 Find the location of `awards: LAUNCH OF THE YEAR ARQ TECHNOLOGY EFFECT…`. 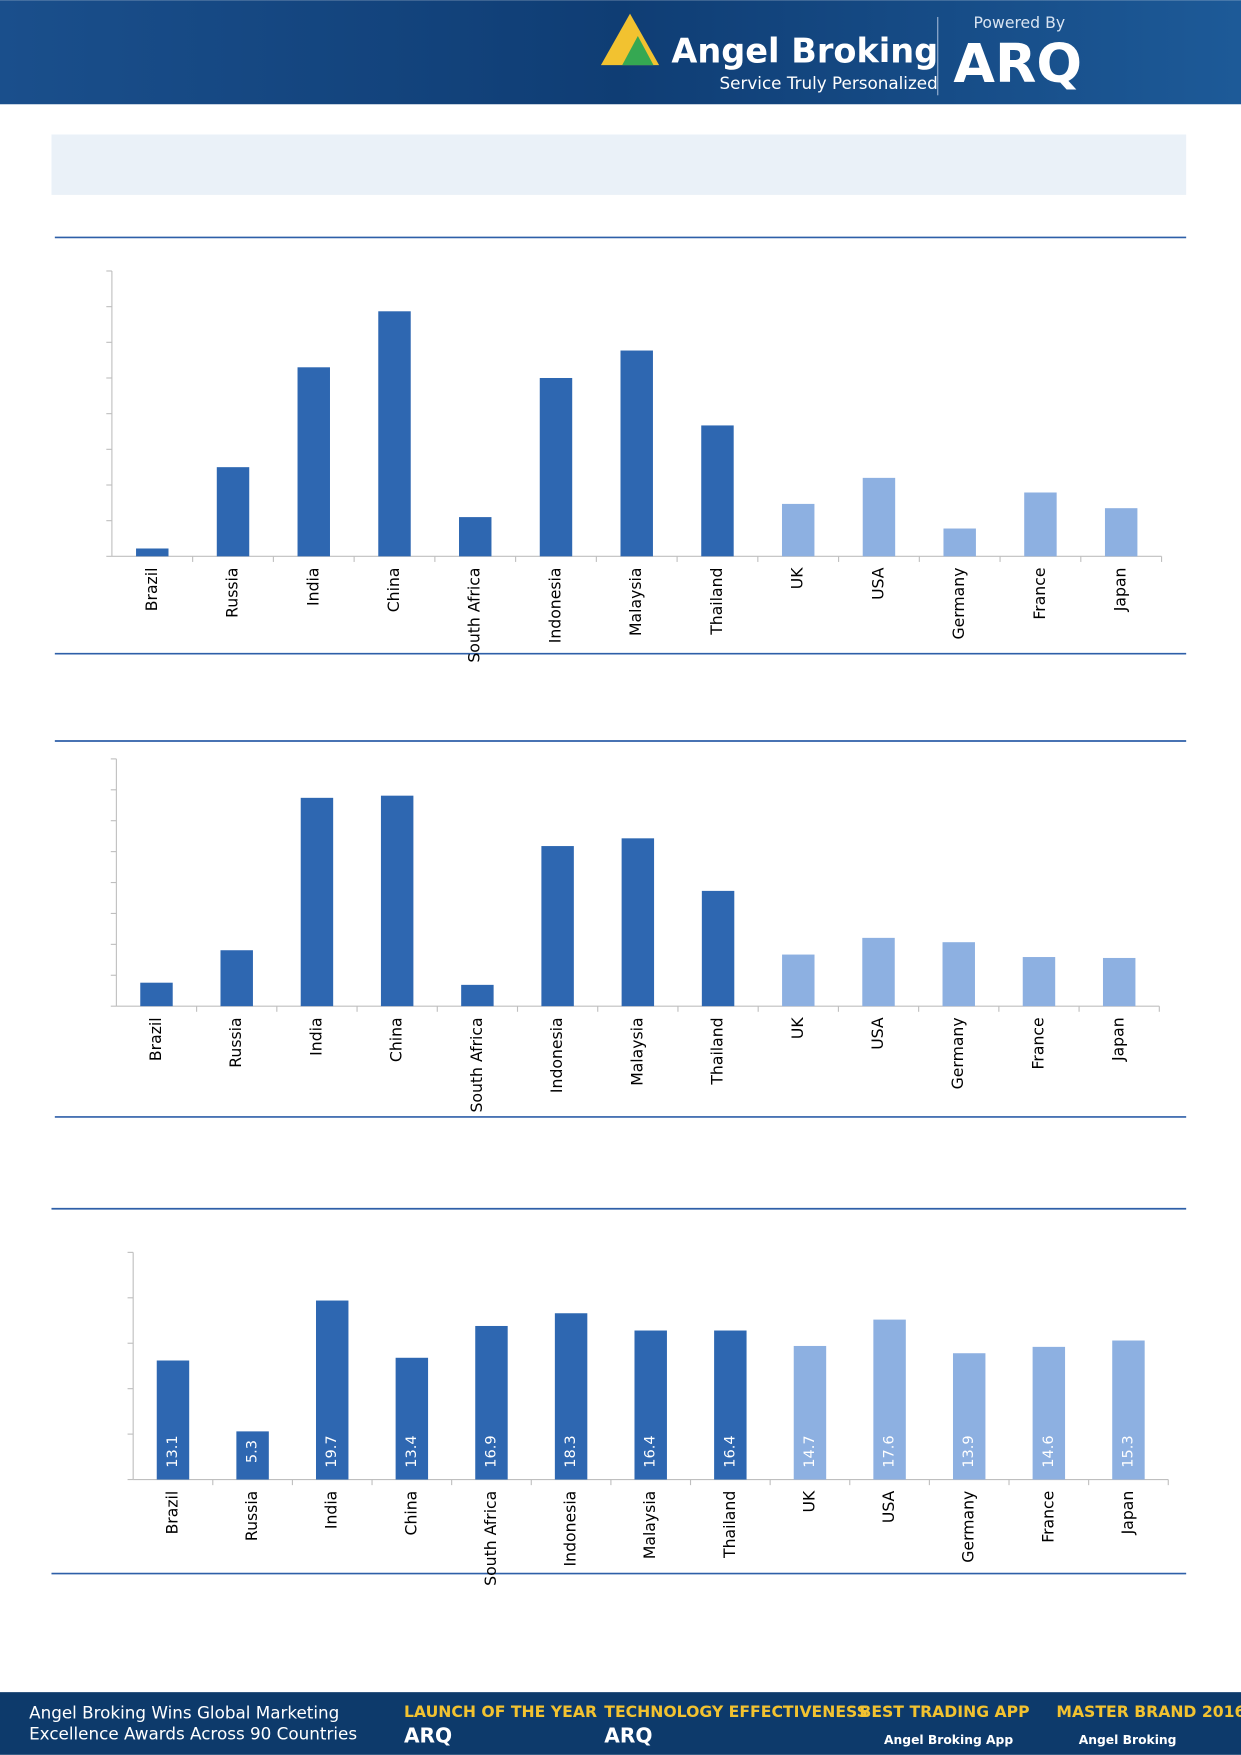

awards: LAUNCH OF THE YEAR ARQ TECHNOLOGY EFFECT… is located at coordinates (822, 1725).